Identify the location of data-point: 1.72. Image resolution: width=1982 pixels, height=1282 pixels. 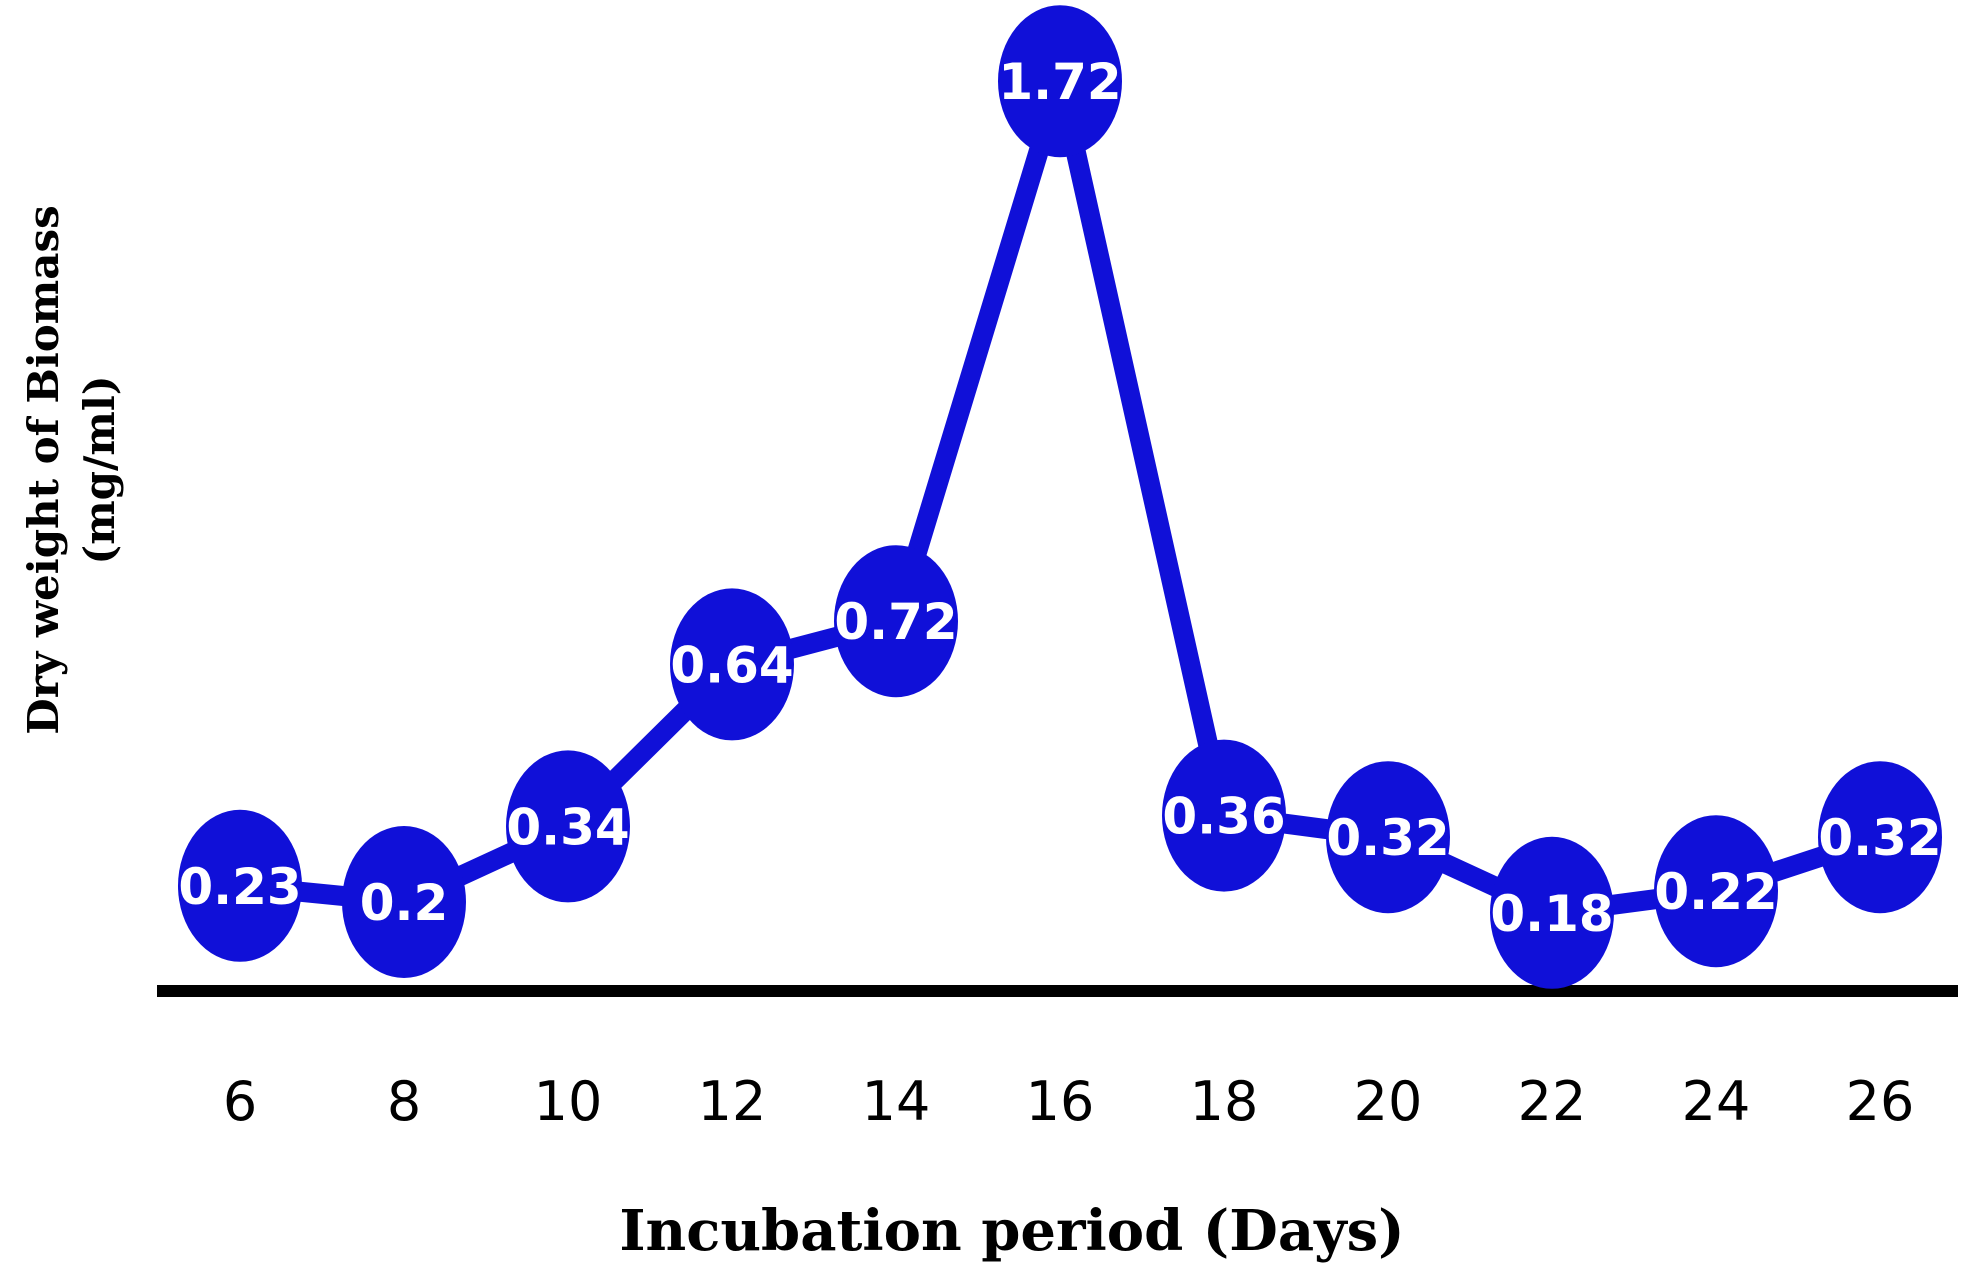
(1060, 81).